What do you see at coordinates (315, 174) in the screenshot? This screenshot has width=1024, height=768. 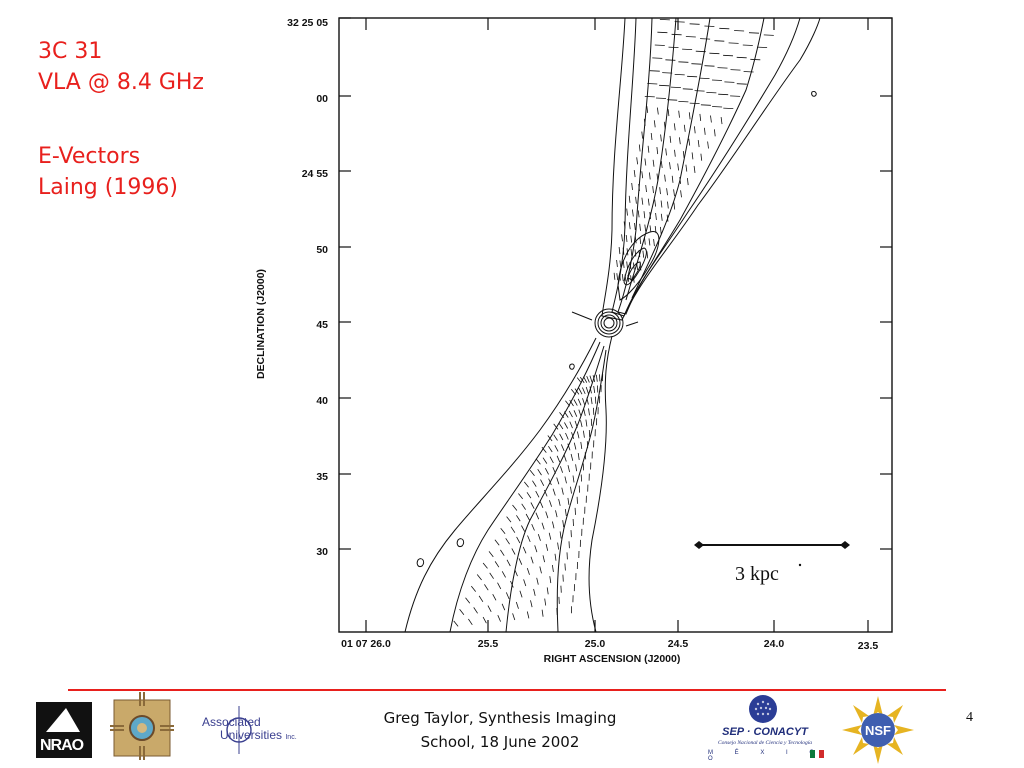 I see `y-tick-label: 24 55` at bounding box center [315, 174].